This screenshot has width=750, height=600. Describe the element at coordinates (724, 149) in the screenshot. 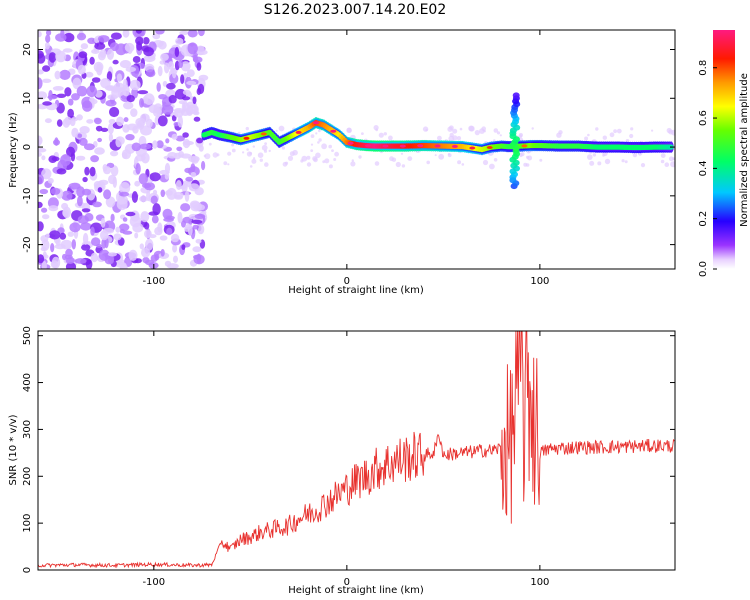

I see `colorbar-gradient` at that location.